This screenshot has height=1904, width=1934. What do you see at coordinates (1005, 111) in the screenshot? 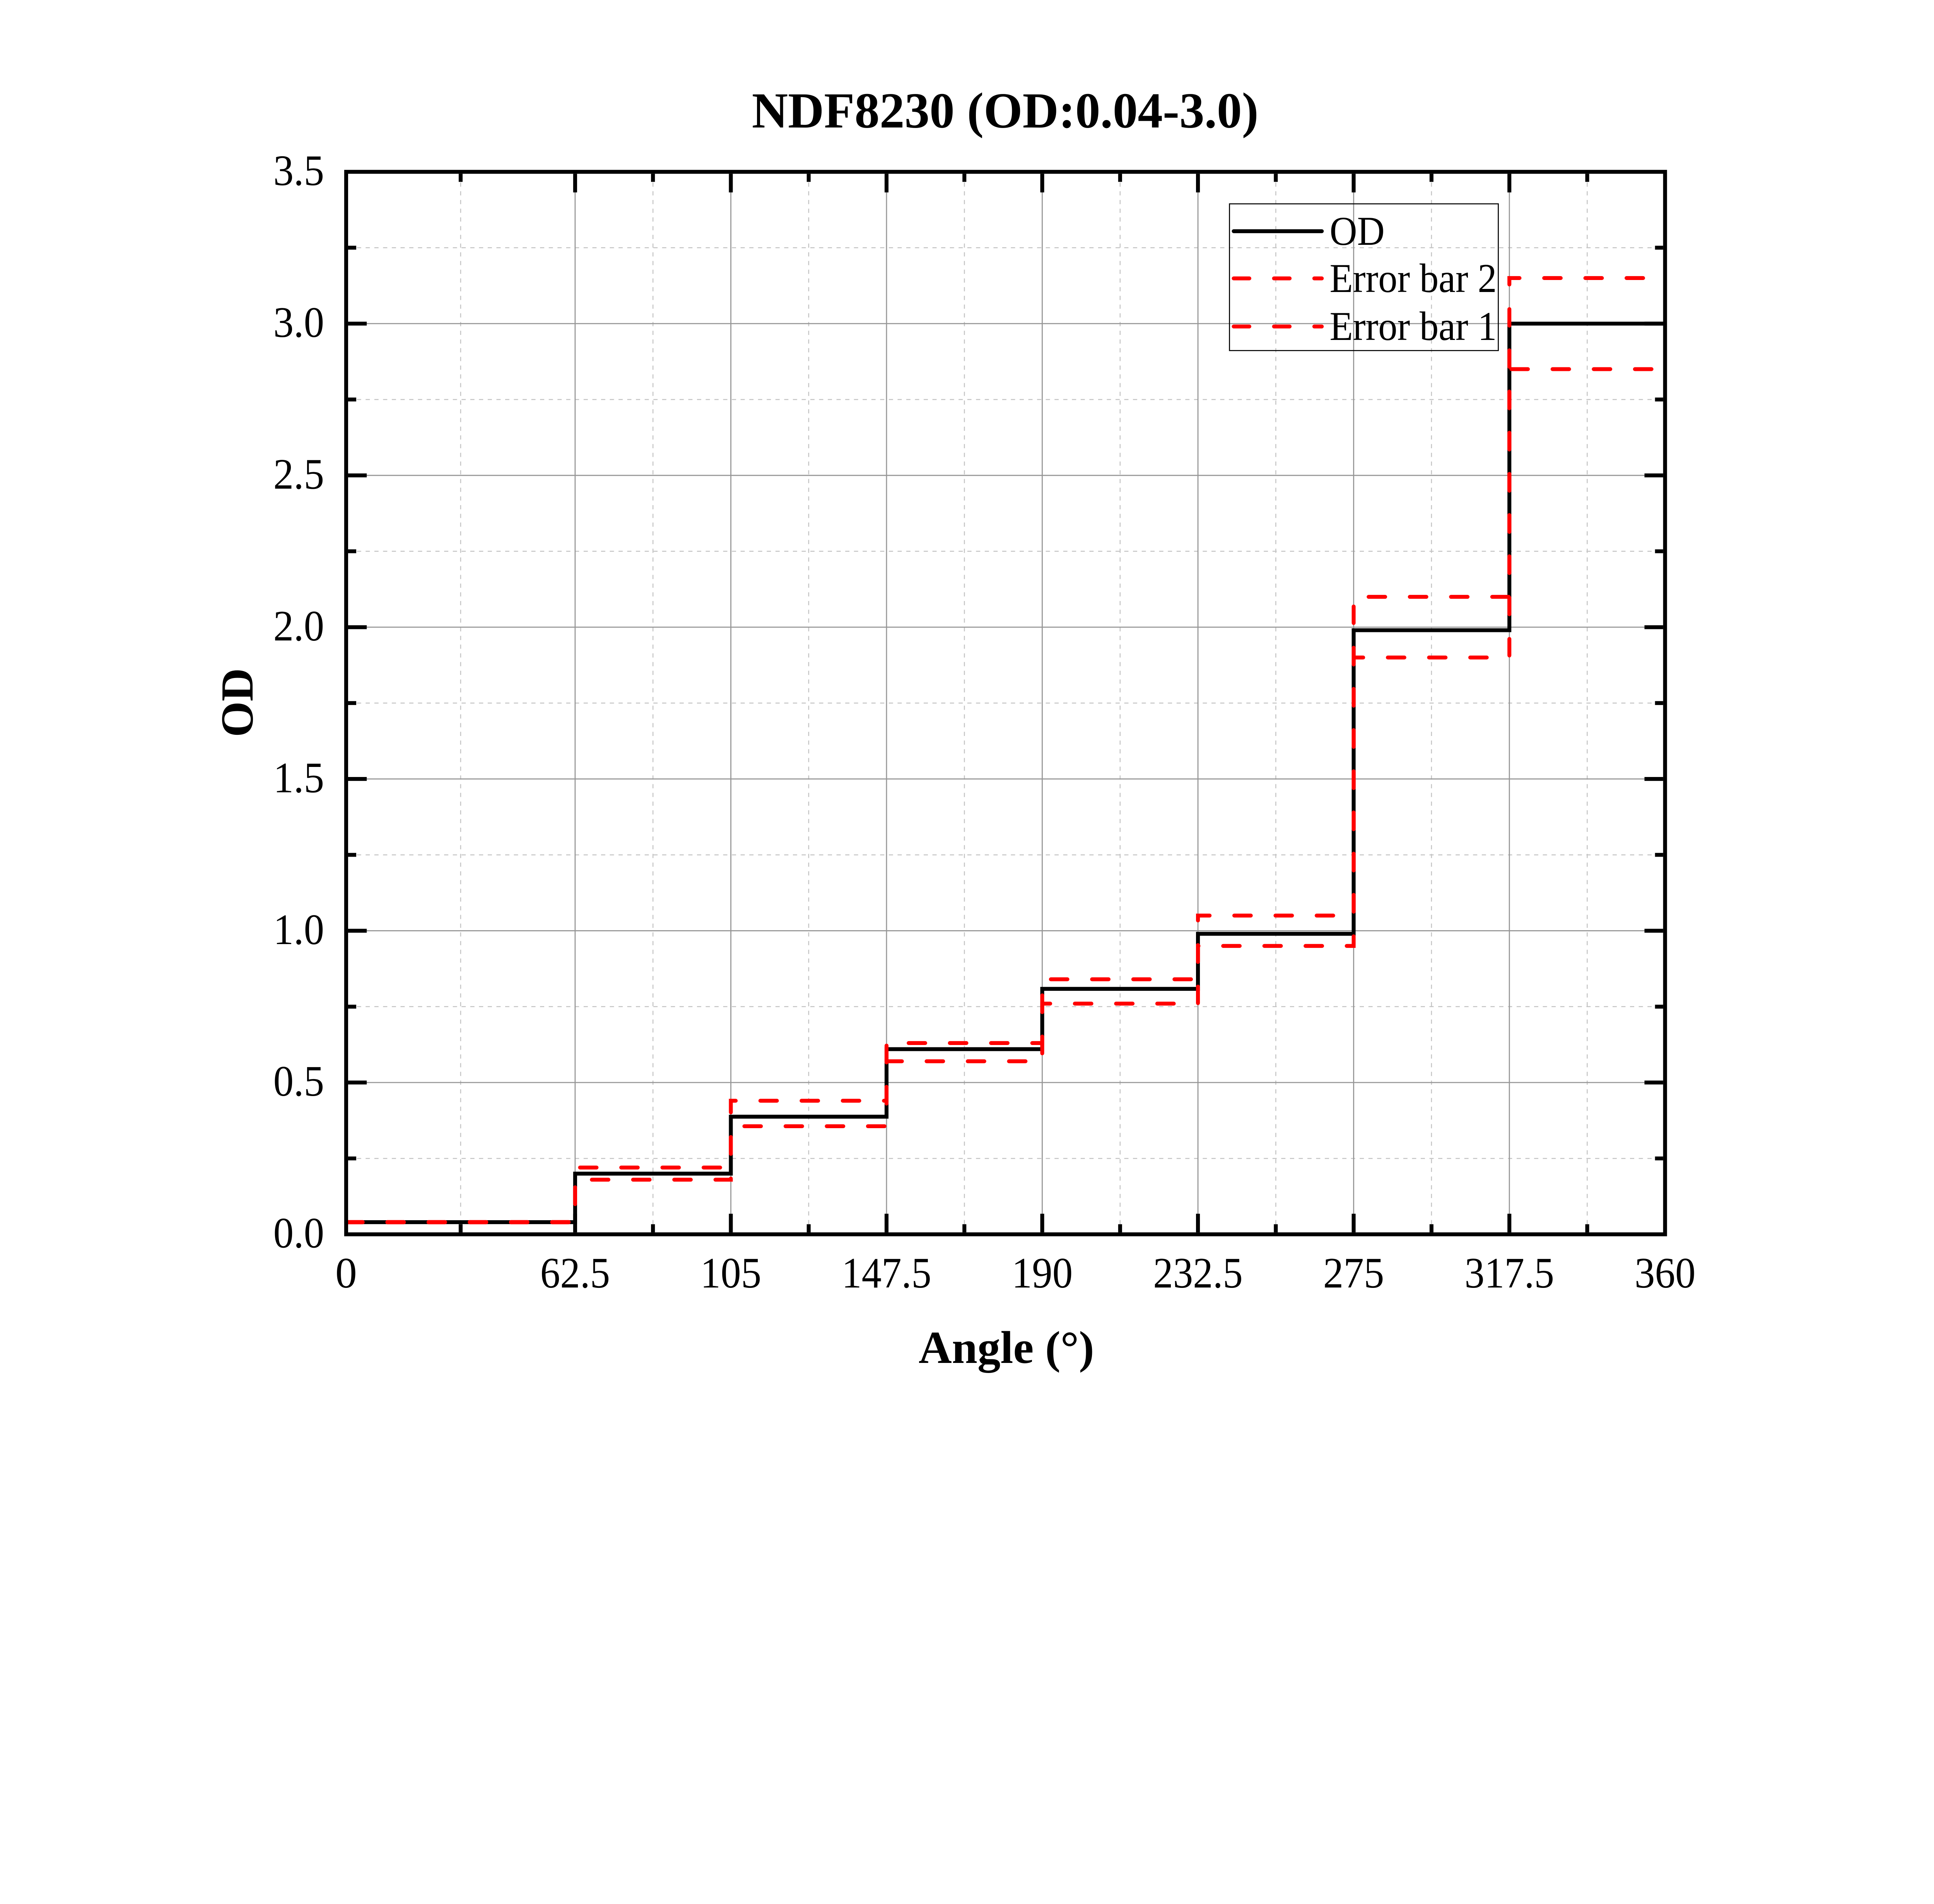
I see `svg-text: NDF8230 (OD:0.04-3.0)` at bounding box center [1005, 111].